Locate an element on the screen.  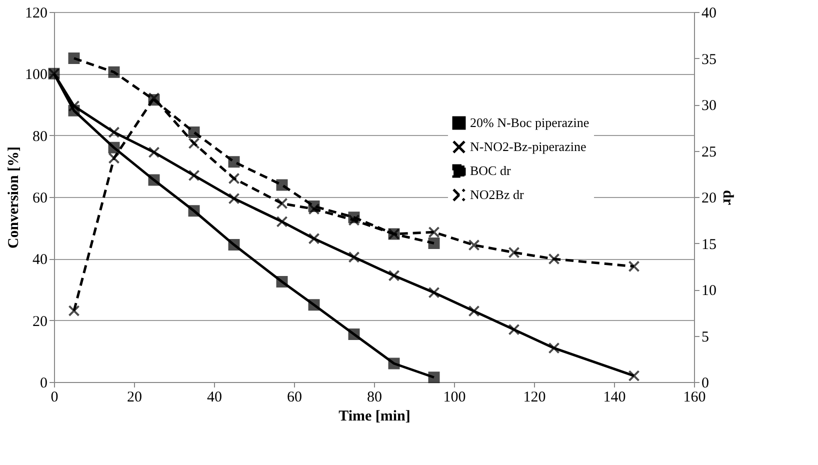
y-tick-label: 0 is located at coordinates (44, 384).